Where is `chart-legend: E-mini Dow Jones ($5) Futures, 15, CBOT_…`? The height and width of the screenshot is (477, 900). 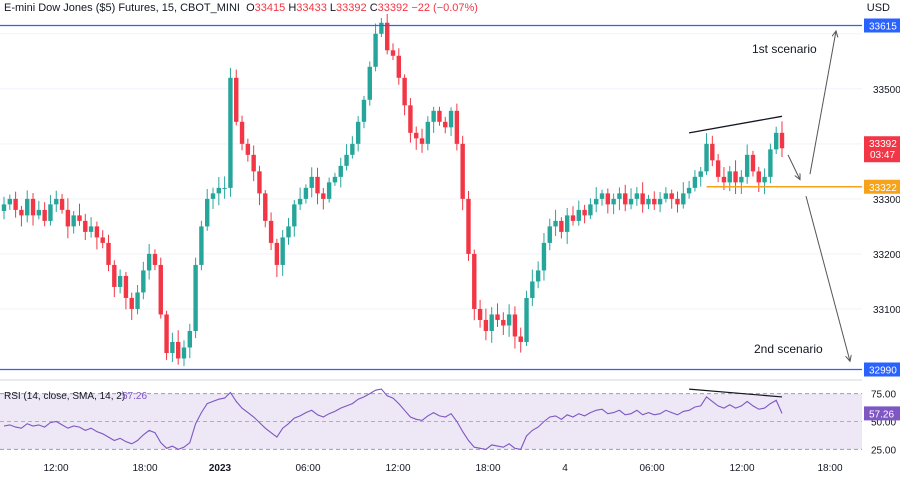 chart-legend: E-mini Dow Jones ($5) Futures, 15, CBOT_… is located at coordinates (241, 8).